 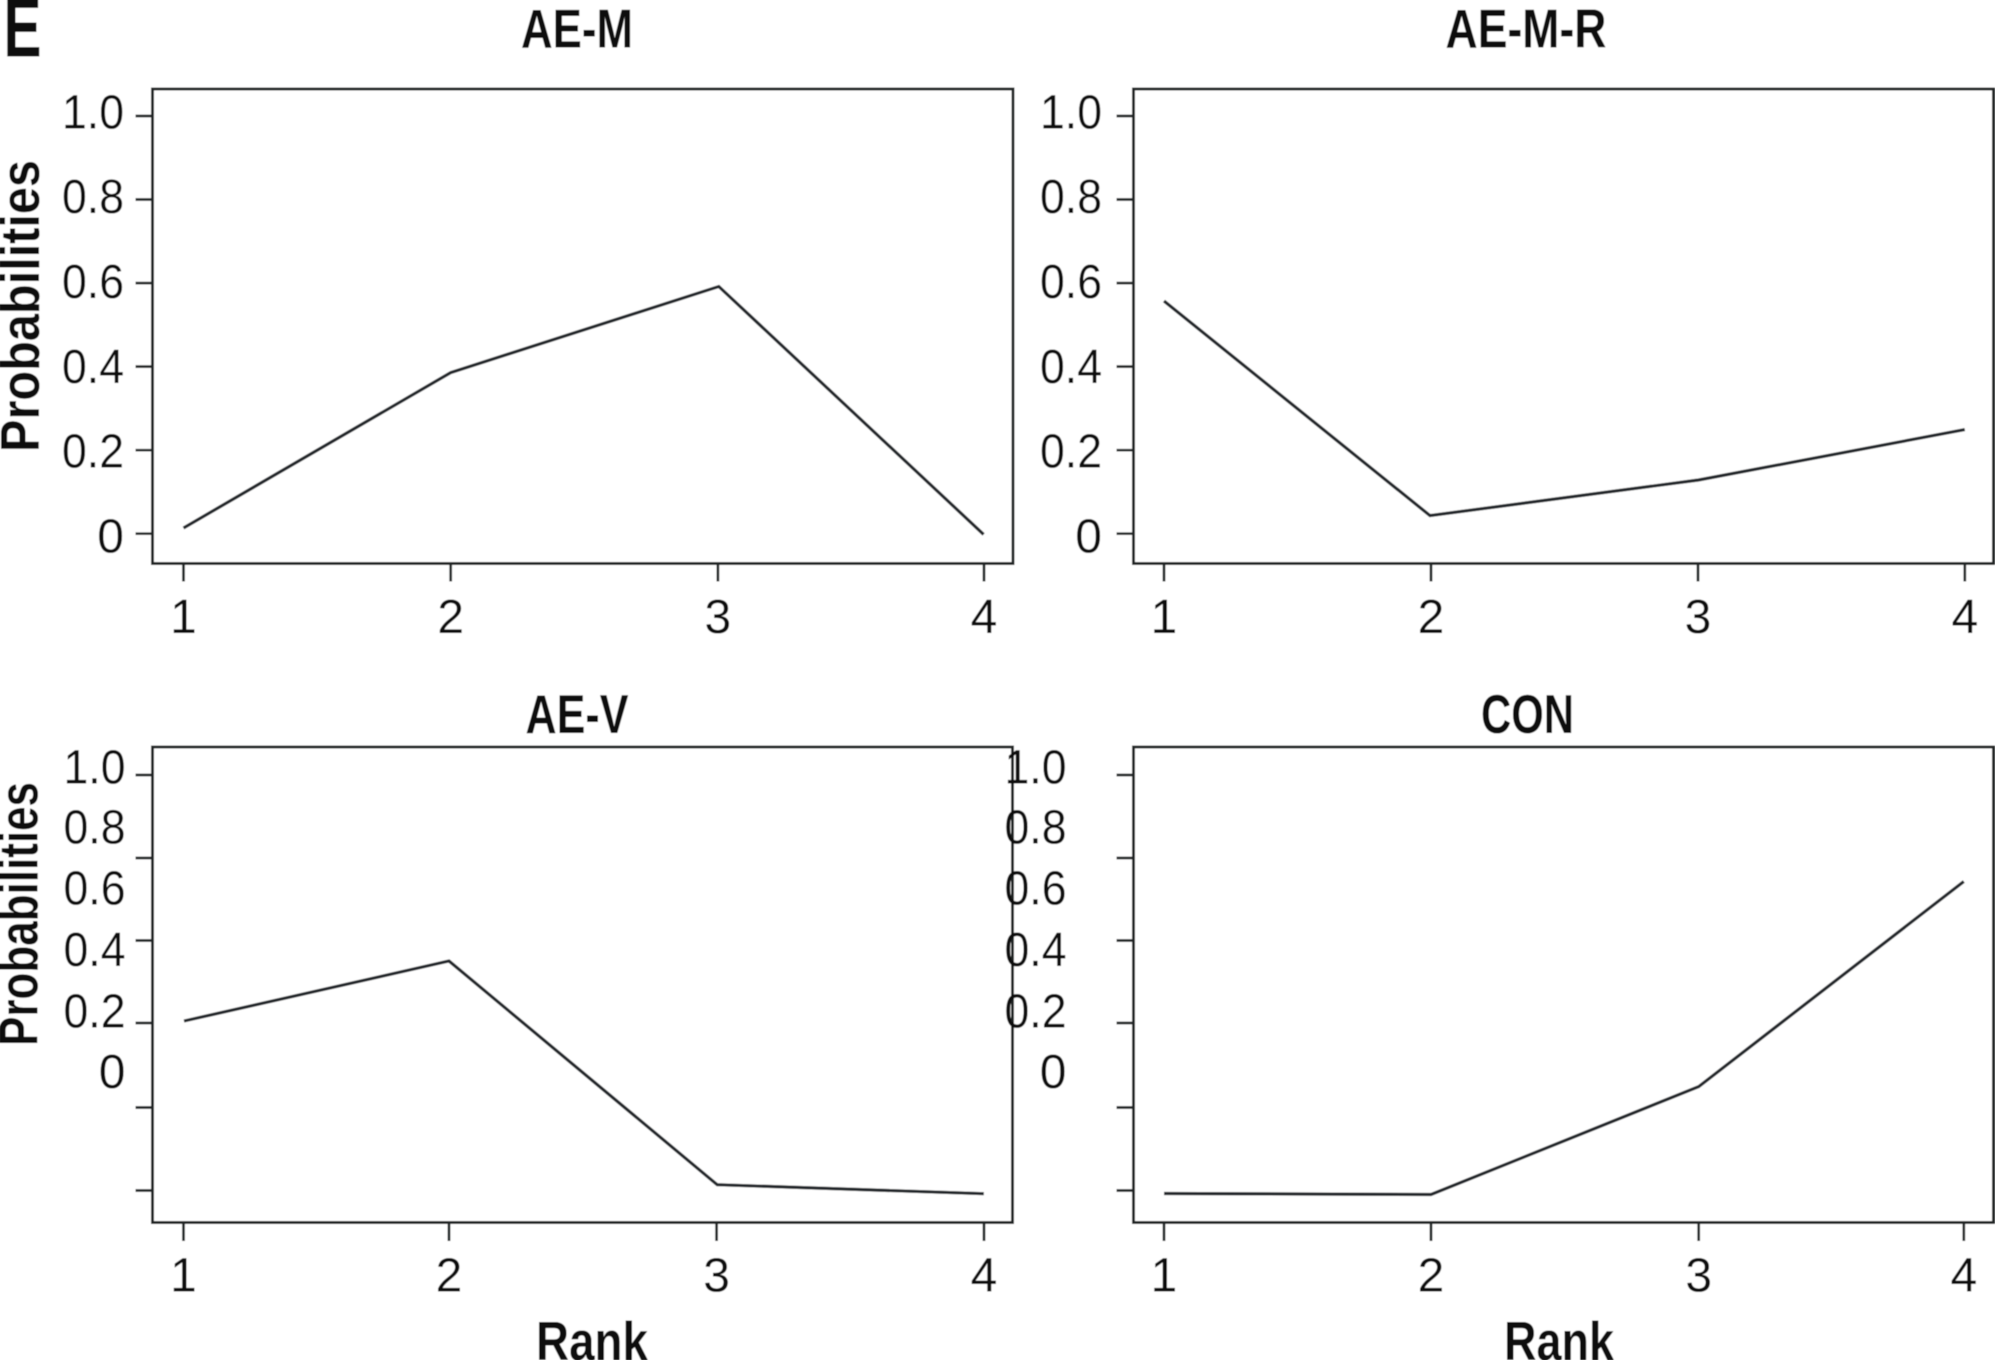 I want to click on svg-text: AE-M, so click(x=577, y=30).